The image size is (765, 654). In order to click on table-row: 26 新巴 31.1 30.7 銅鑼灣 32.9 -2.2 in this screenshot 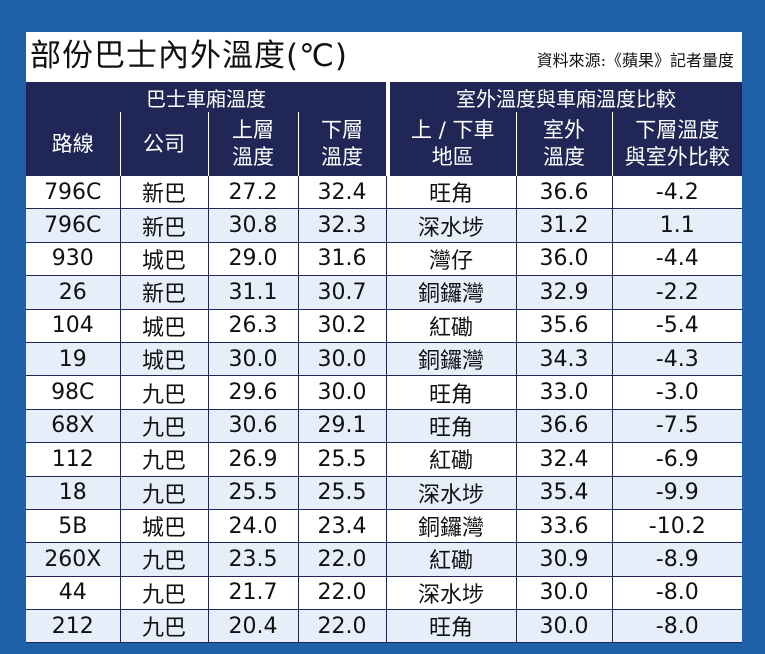, I will do `click(384, 292)`.